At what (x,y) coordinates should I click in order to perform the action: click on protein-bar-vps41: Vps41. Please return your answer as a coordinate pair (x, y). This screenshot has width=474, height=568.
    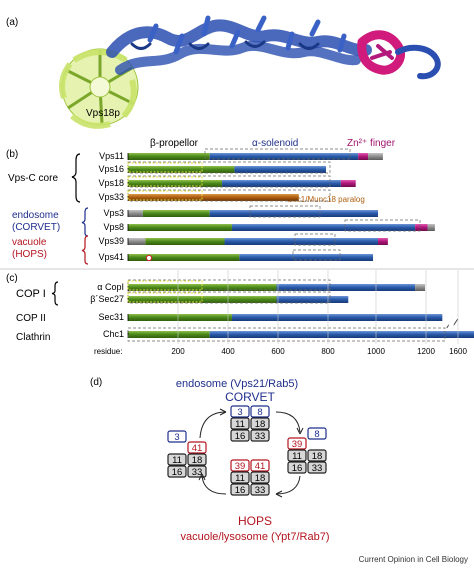
    Looking at the image, I should click on (236, 257).